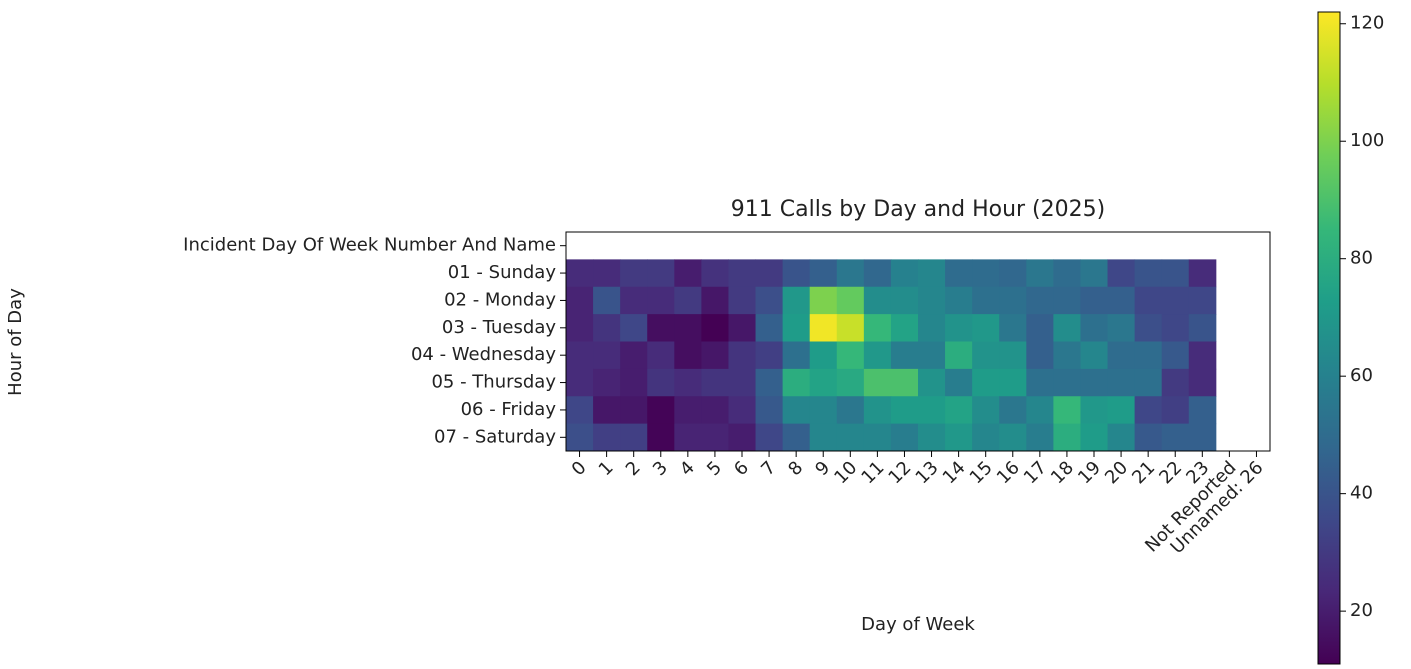 The height and width of the screenshot is (669, 1411). What do you see at coordinates (483, 354) in the screenshot?
I see `y-tick-label: 04 - Wednesday` at bounding box center [483, 354].